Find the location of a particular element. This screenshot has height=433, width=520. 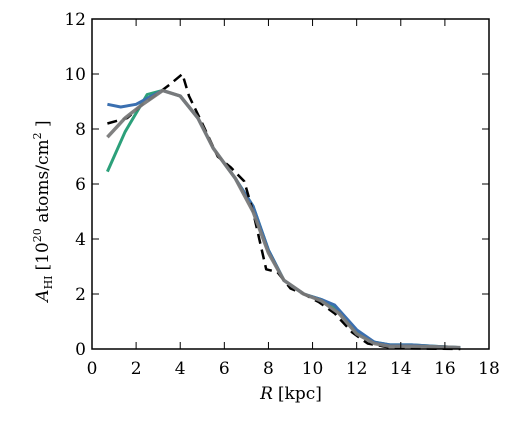

y-tick-label: 0 is located at coordinates (80, 350).